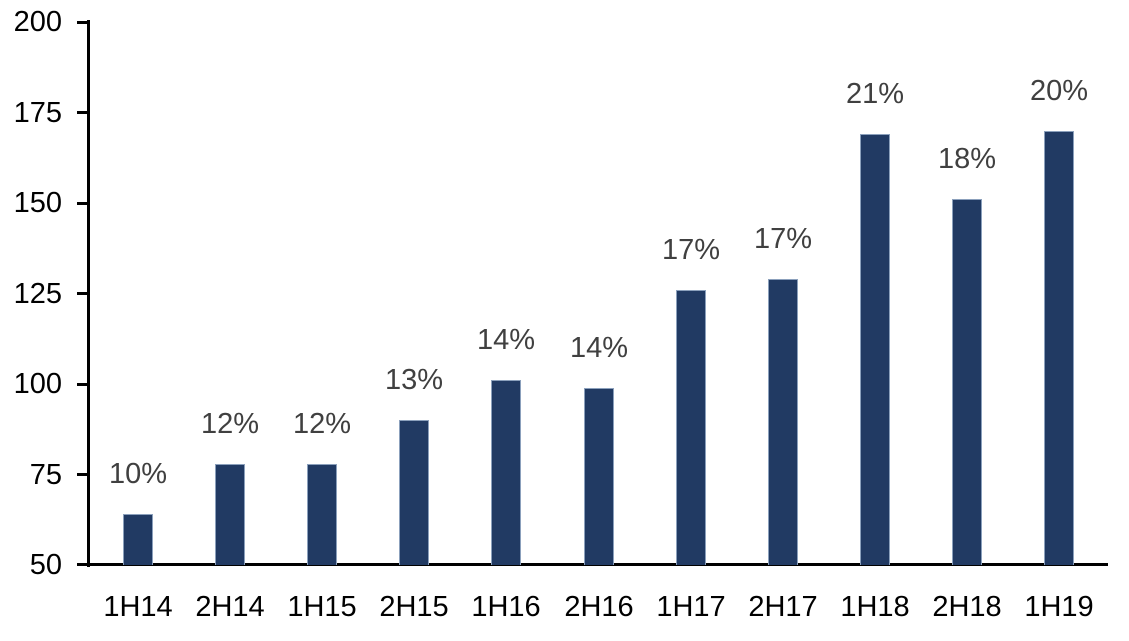 This screenshot has height=641, width=1129. What do you see at coordinates (783, 607) in the screenshot?
I see `x-tick-label: 2H17` at bounding box center [783, 607].